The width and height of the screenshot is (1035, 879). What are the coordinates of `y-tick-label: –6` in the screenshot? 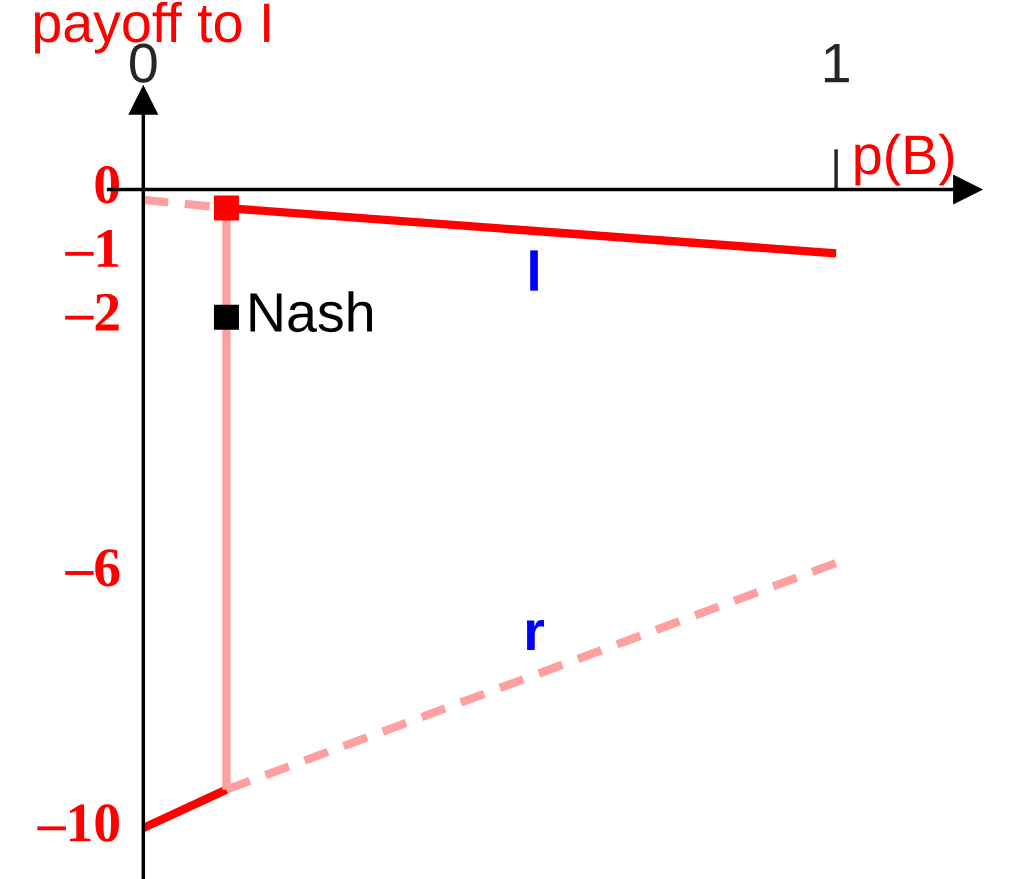 It's located at (92, 568).